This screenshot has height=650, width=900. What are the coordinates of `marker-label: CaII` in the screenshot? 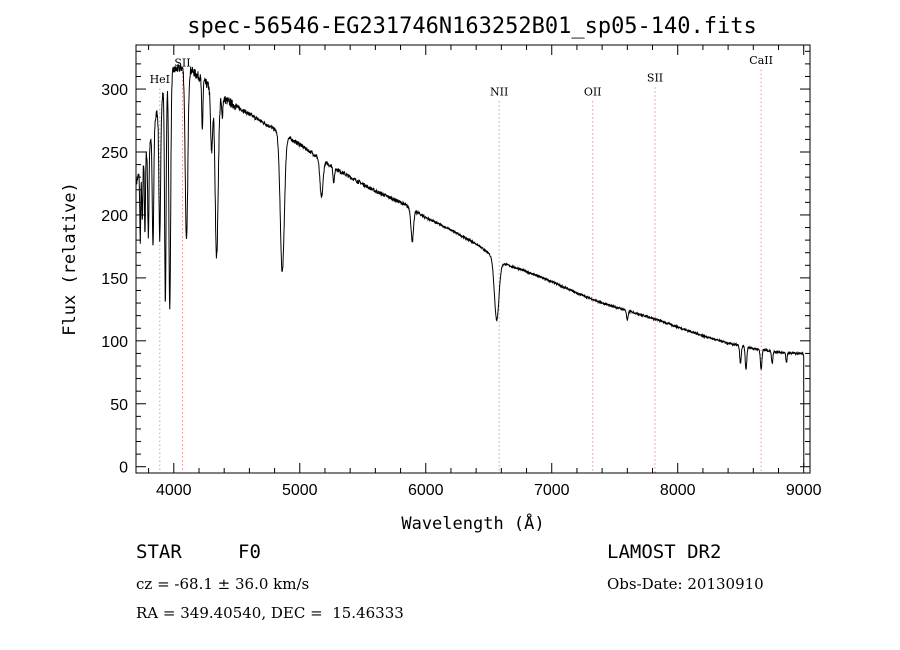 It's located at (761, 60).